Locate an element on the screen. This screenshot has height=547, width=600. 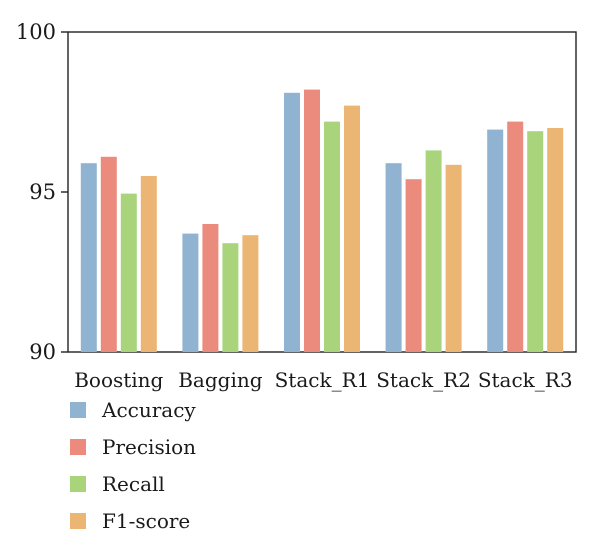
bar-f1-score-stack-r3 is located at coordinates (555, 240).